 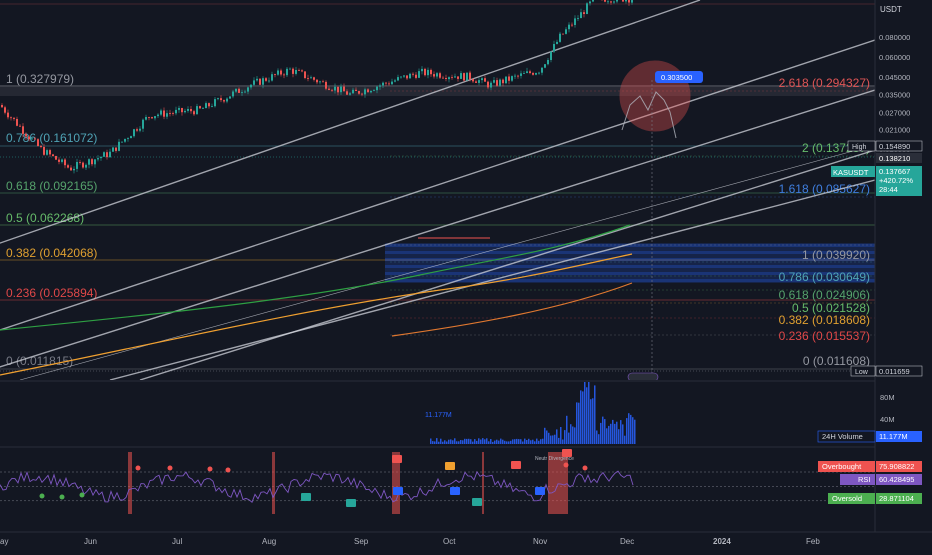 I want to click on extension-level-label: 2.618 (0.294327), so click(x=824, y=83).